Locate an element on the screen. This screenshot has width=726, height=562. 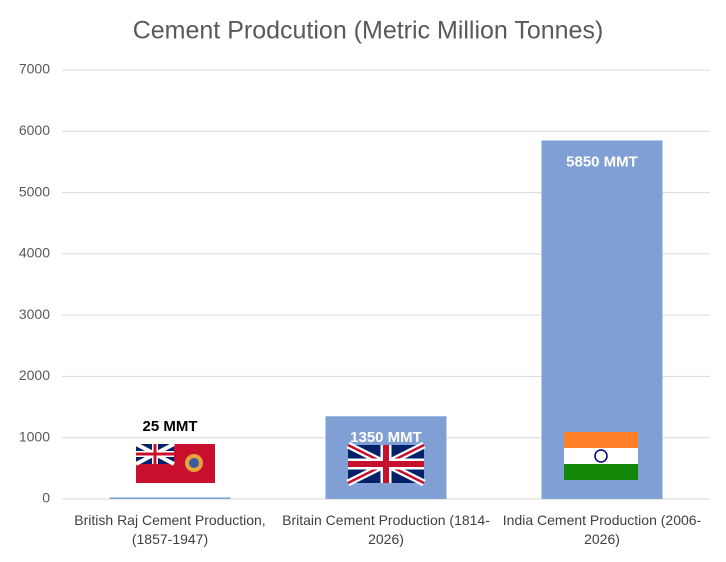
y-tick-label: 7000 is located at coordinates (34, 69).